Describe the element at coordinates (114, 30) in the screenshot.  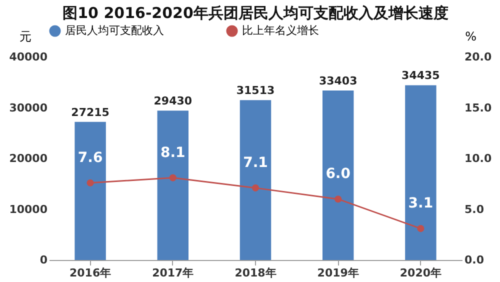
I see `legend-label: 居民人均可支配收入` at that location.